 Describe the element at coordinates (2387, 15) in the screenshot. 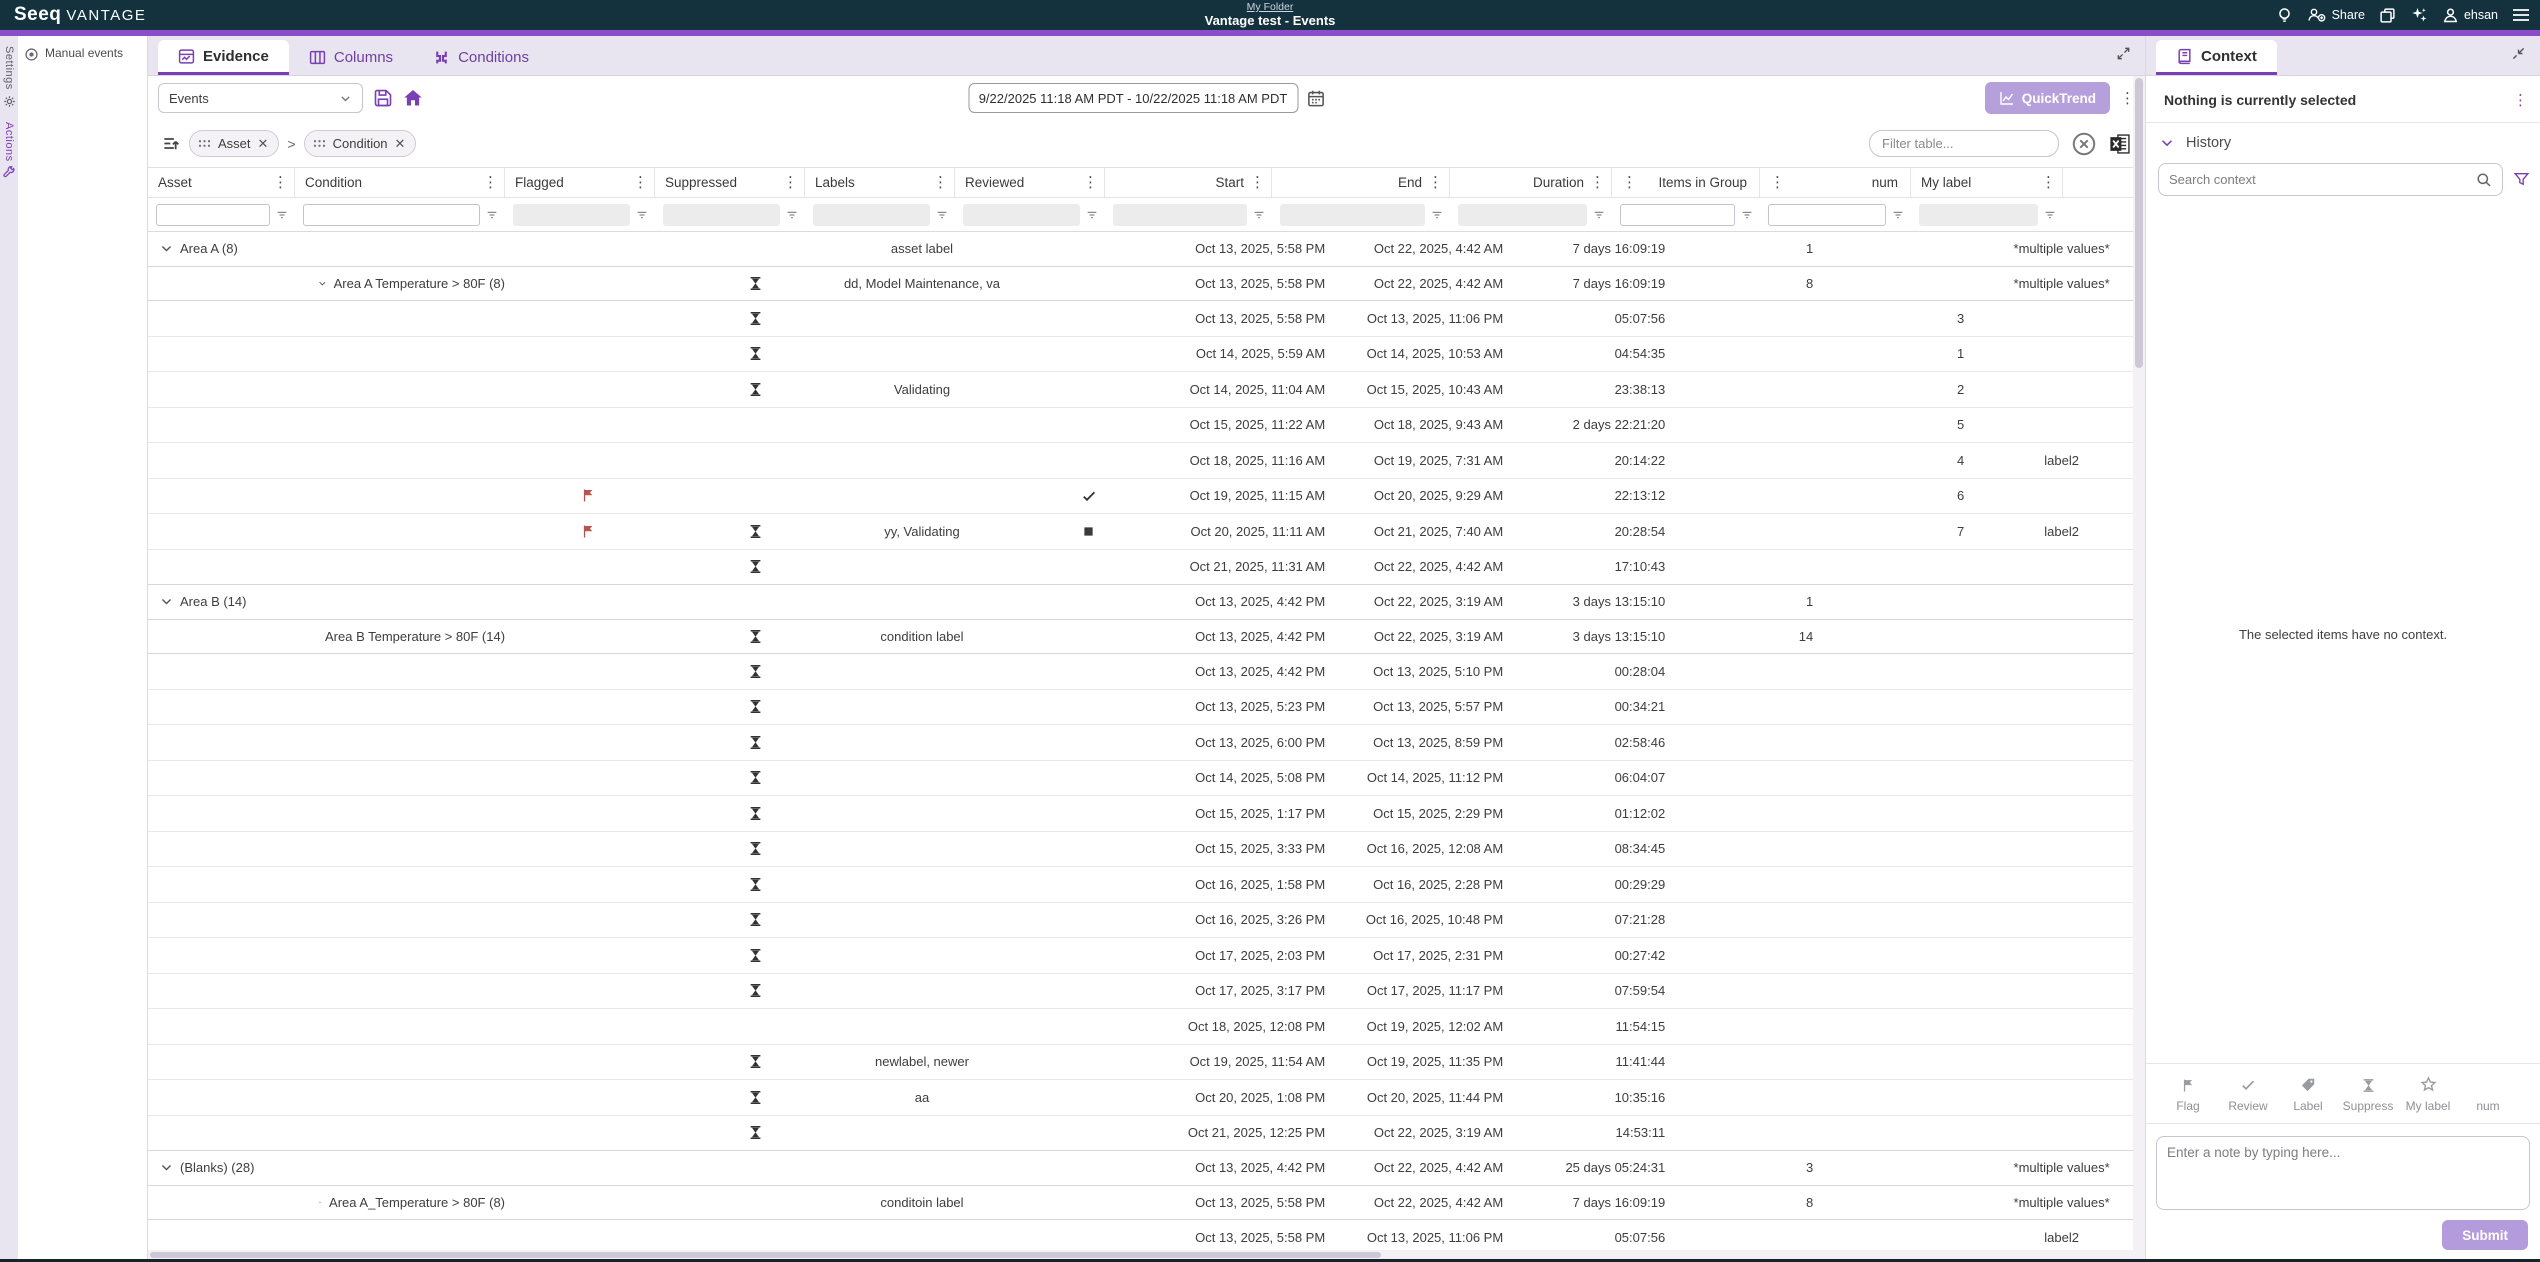

I see `worksheets-button` at that location.